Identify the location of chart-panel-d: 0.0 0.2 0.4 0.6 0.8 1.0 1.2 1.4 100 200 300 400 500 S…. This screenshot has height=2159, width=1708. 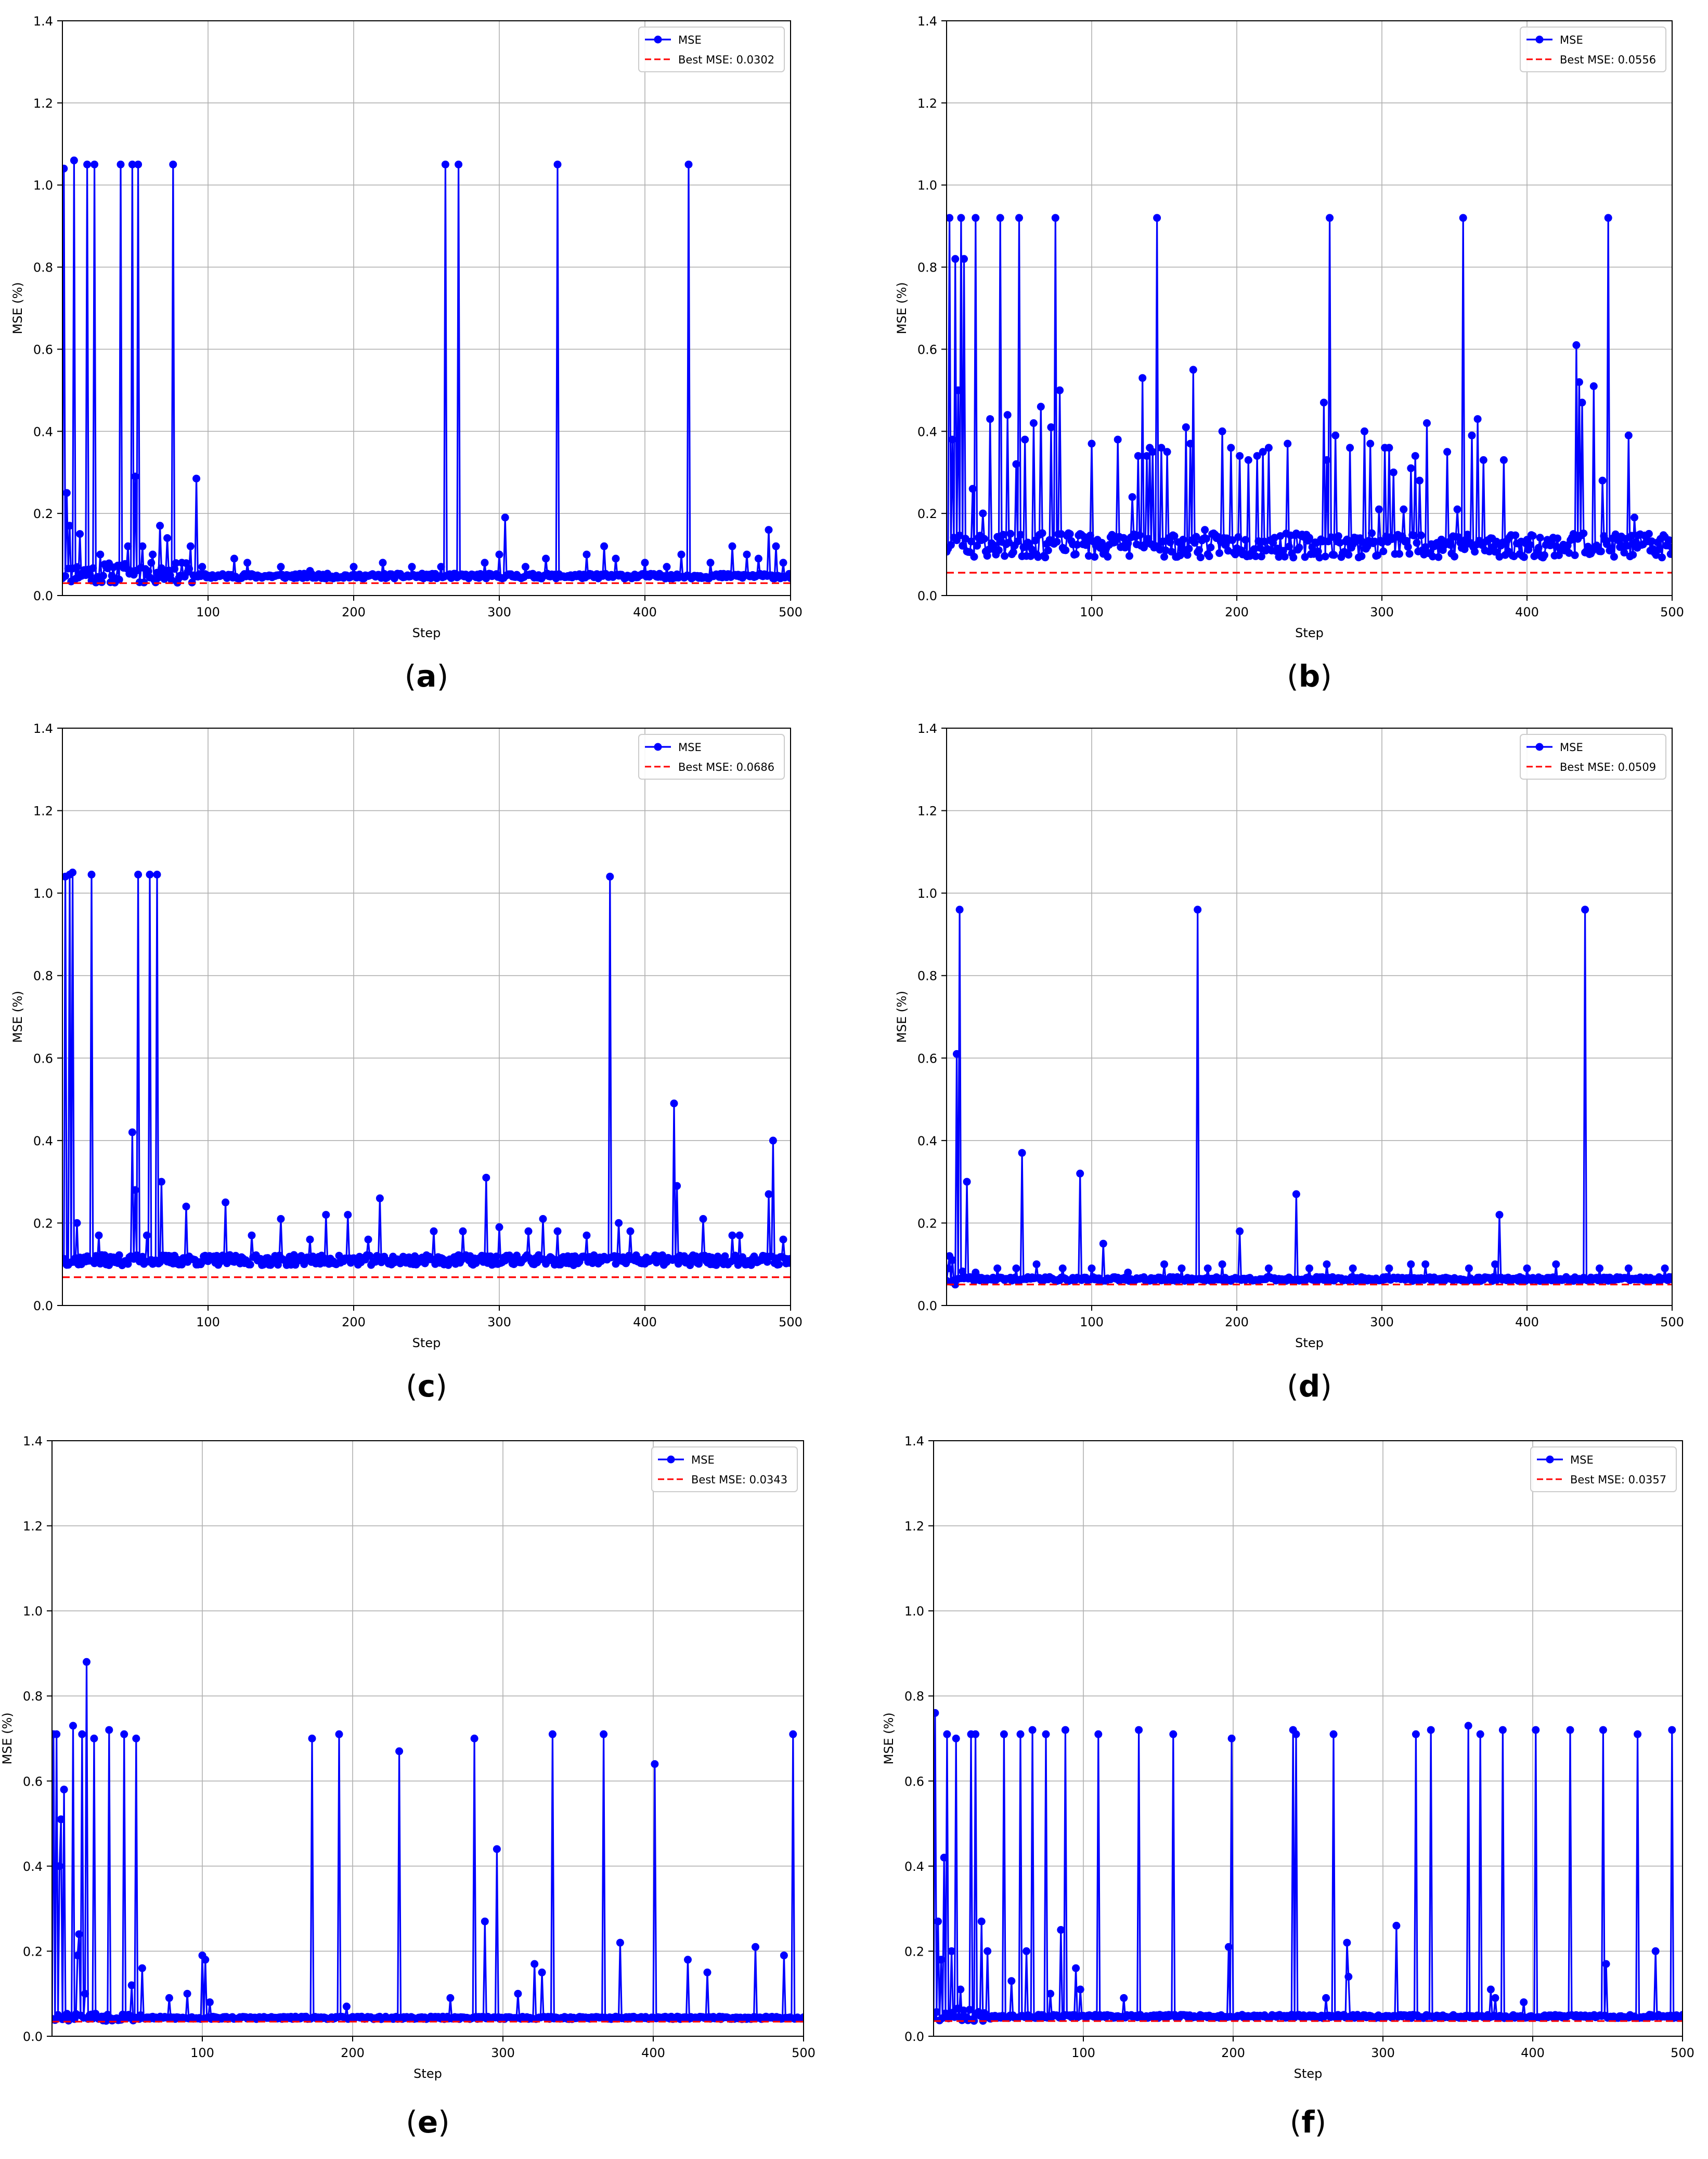
(1289, 1062).